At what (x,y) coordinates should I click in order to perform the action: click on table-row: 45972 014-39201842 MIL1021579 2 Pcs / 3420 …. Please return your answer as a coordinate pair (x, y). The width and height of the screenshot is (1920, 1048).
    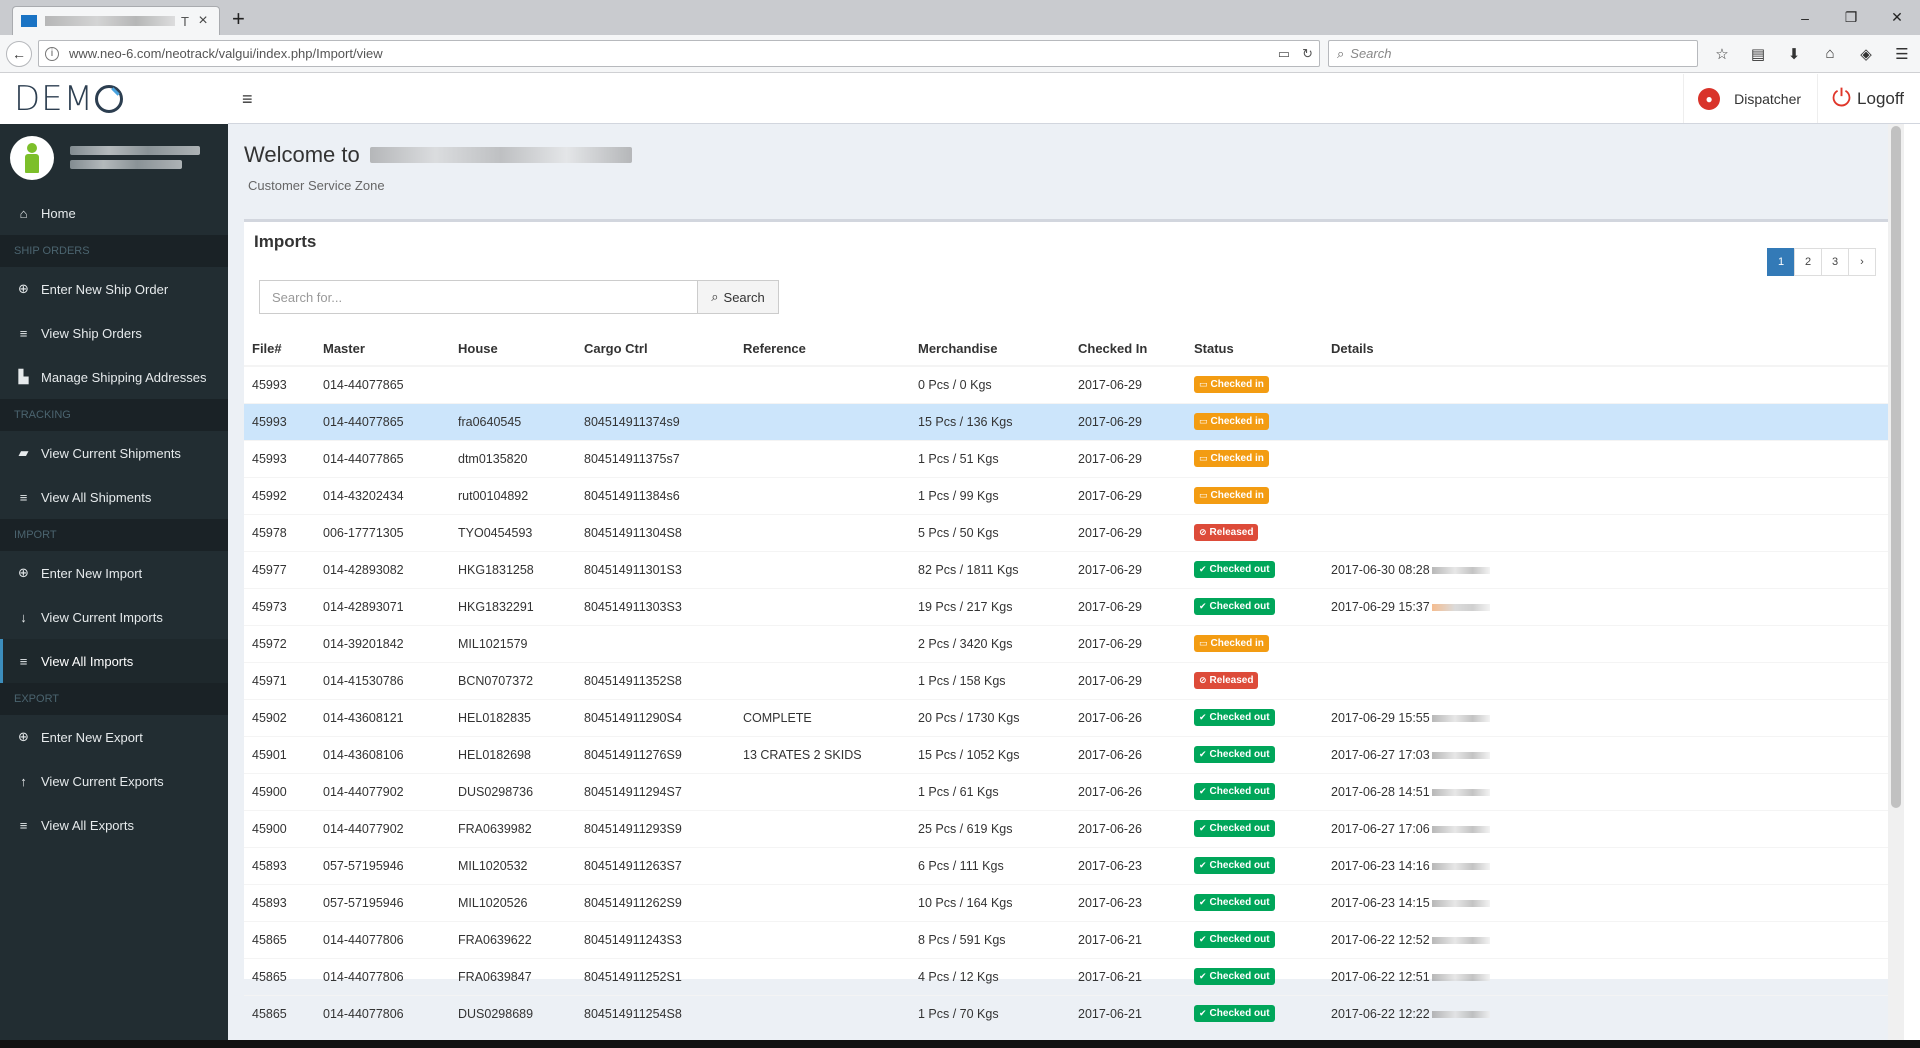
    Looking at the image, I should click on (1068, 643).